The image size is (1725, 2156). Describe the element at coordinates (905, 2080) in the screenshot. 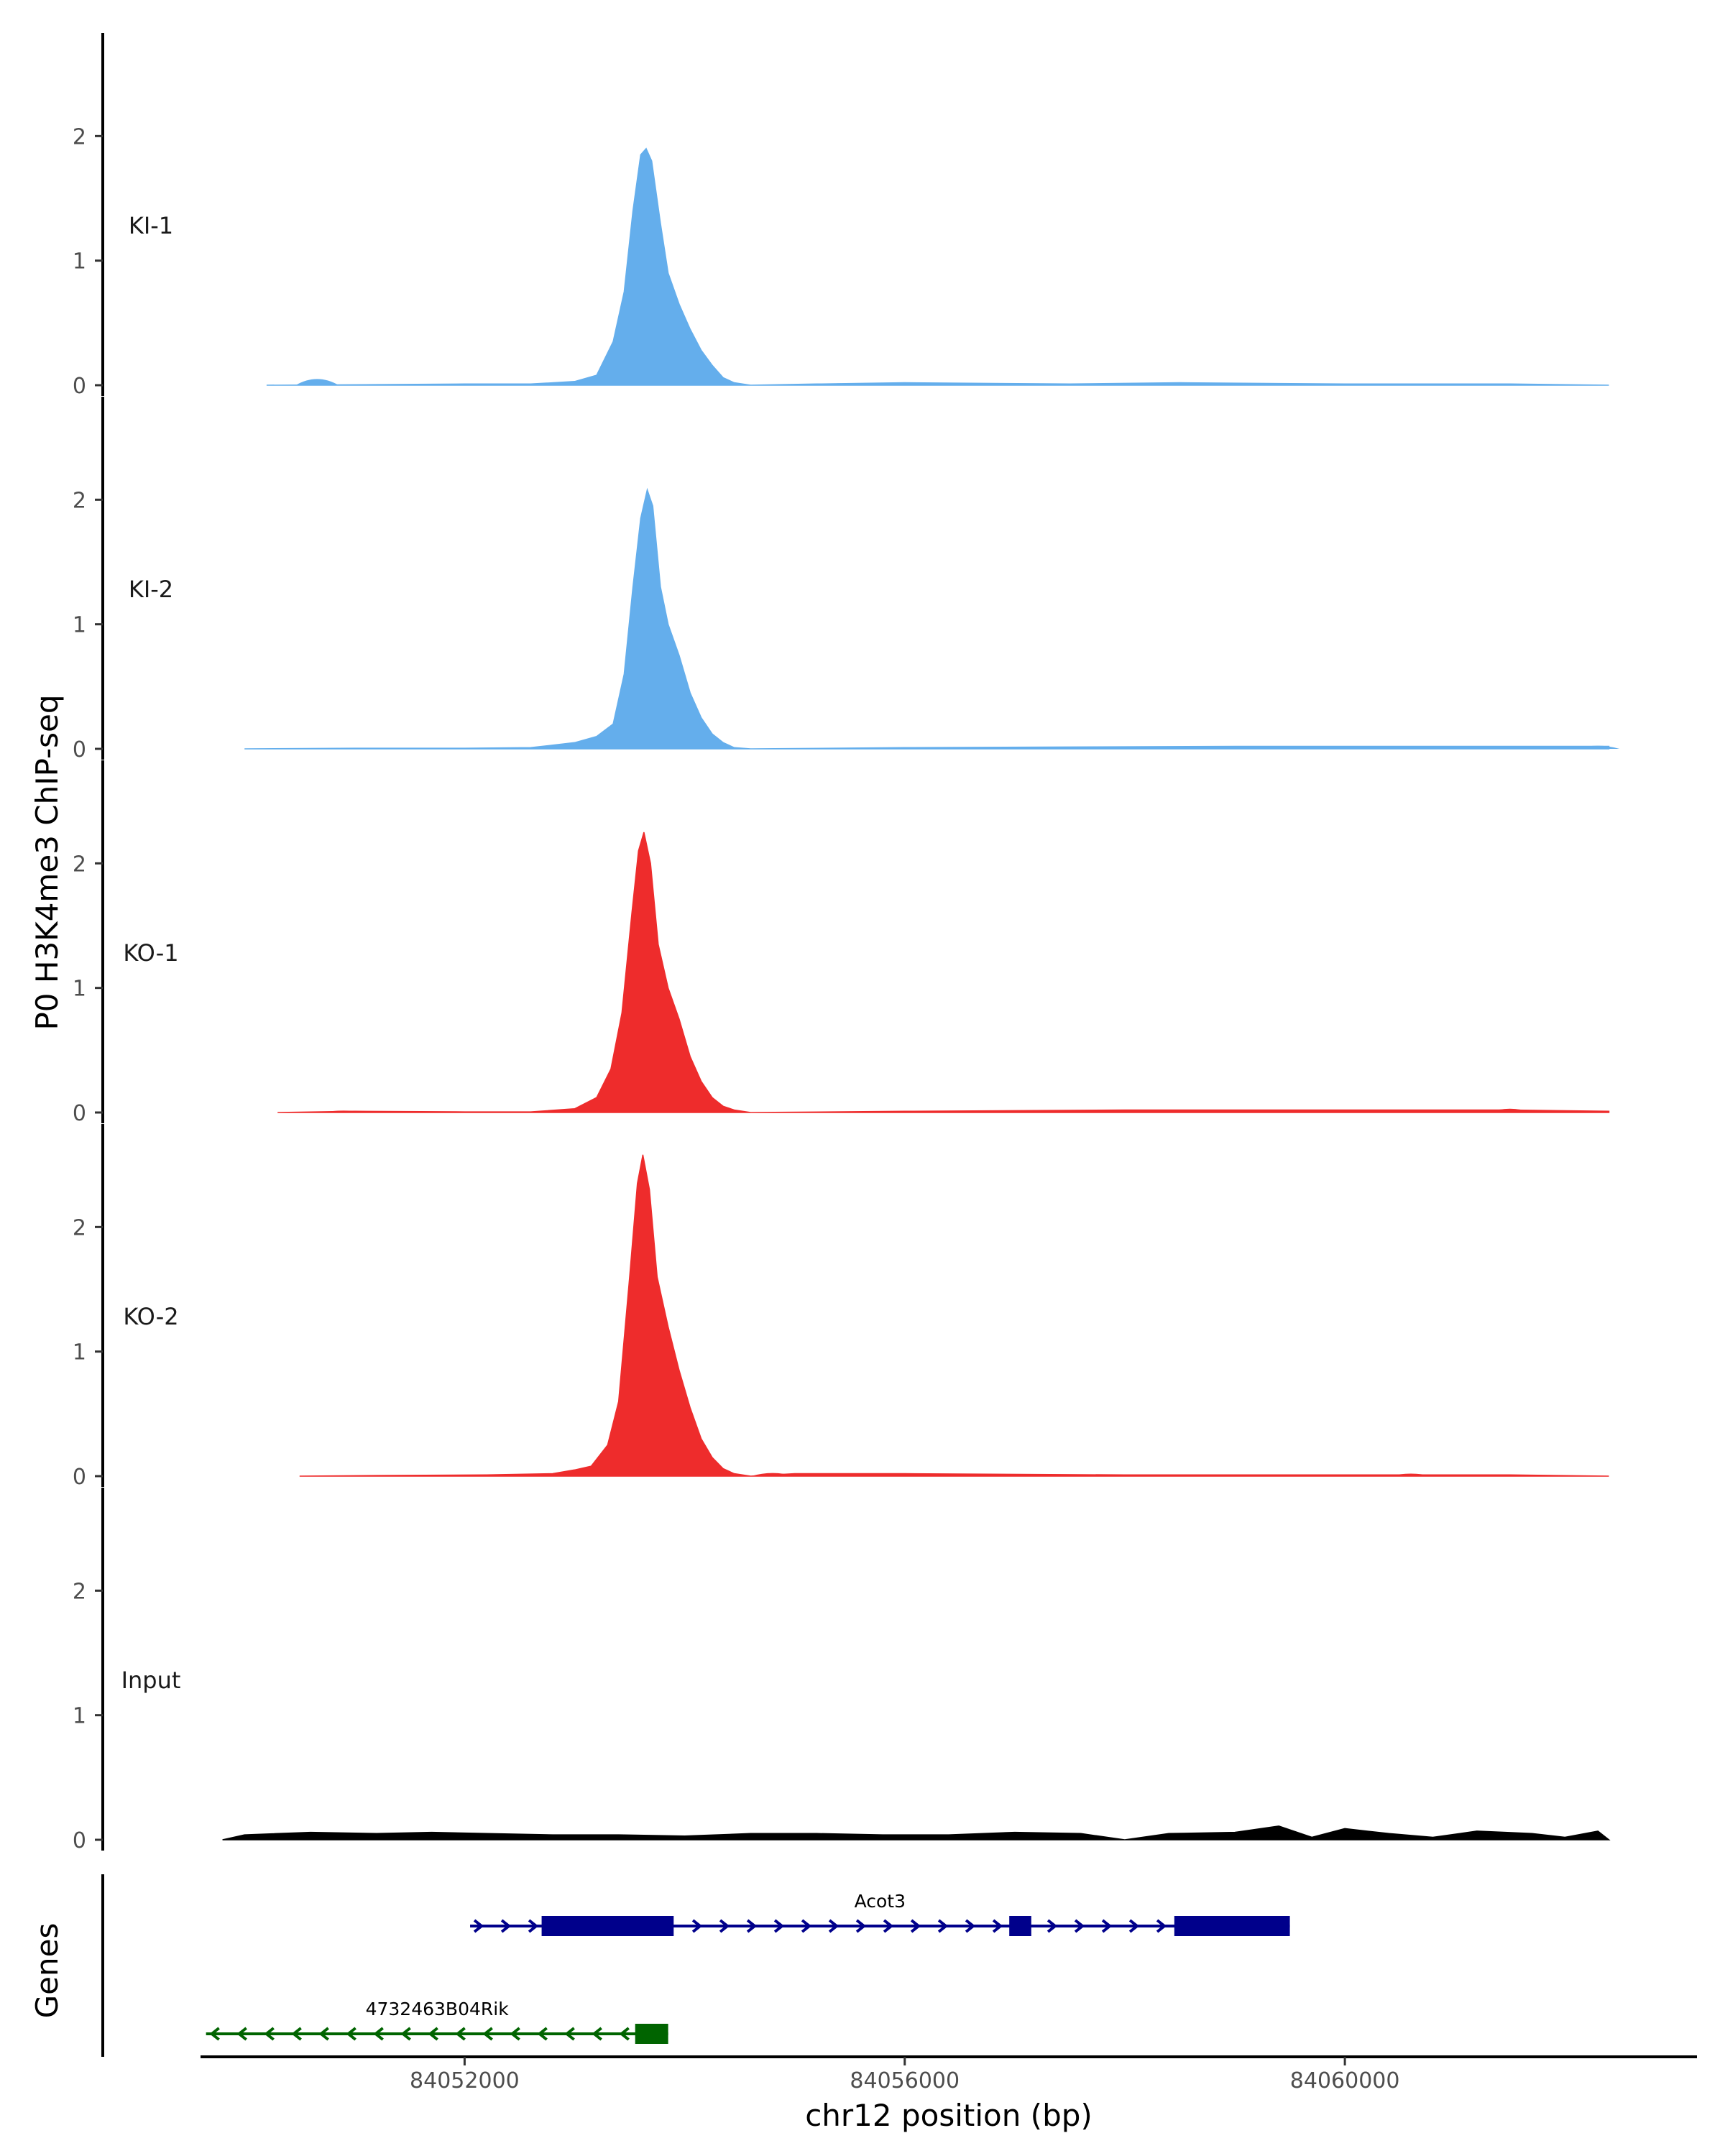

I see `x-tick-label: 84056000` at that location.